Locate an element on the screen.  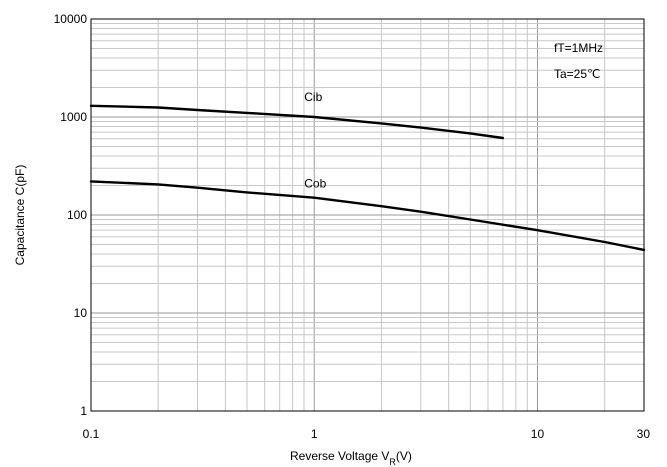
y-tick-label: 1 is located at coordinates (83, 411).